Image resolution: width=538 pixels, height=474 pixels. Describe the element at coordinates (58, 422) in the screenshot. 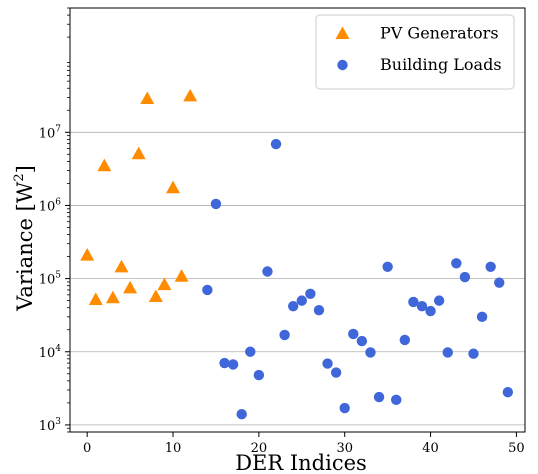

I see `y-tick-exponent: 3` at that location.